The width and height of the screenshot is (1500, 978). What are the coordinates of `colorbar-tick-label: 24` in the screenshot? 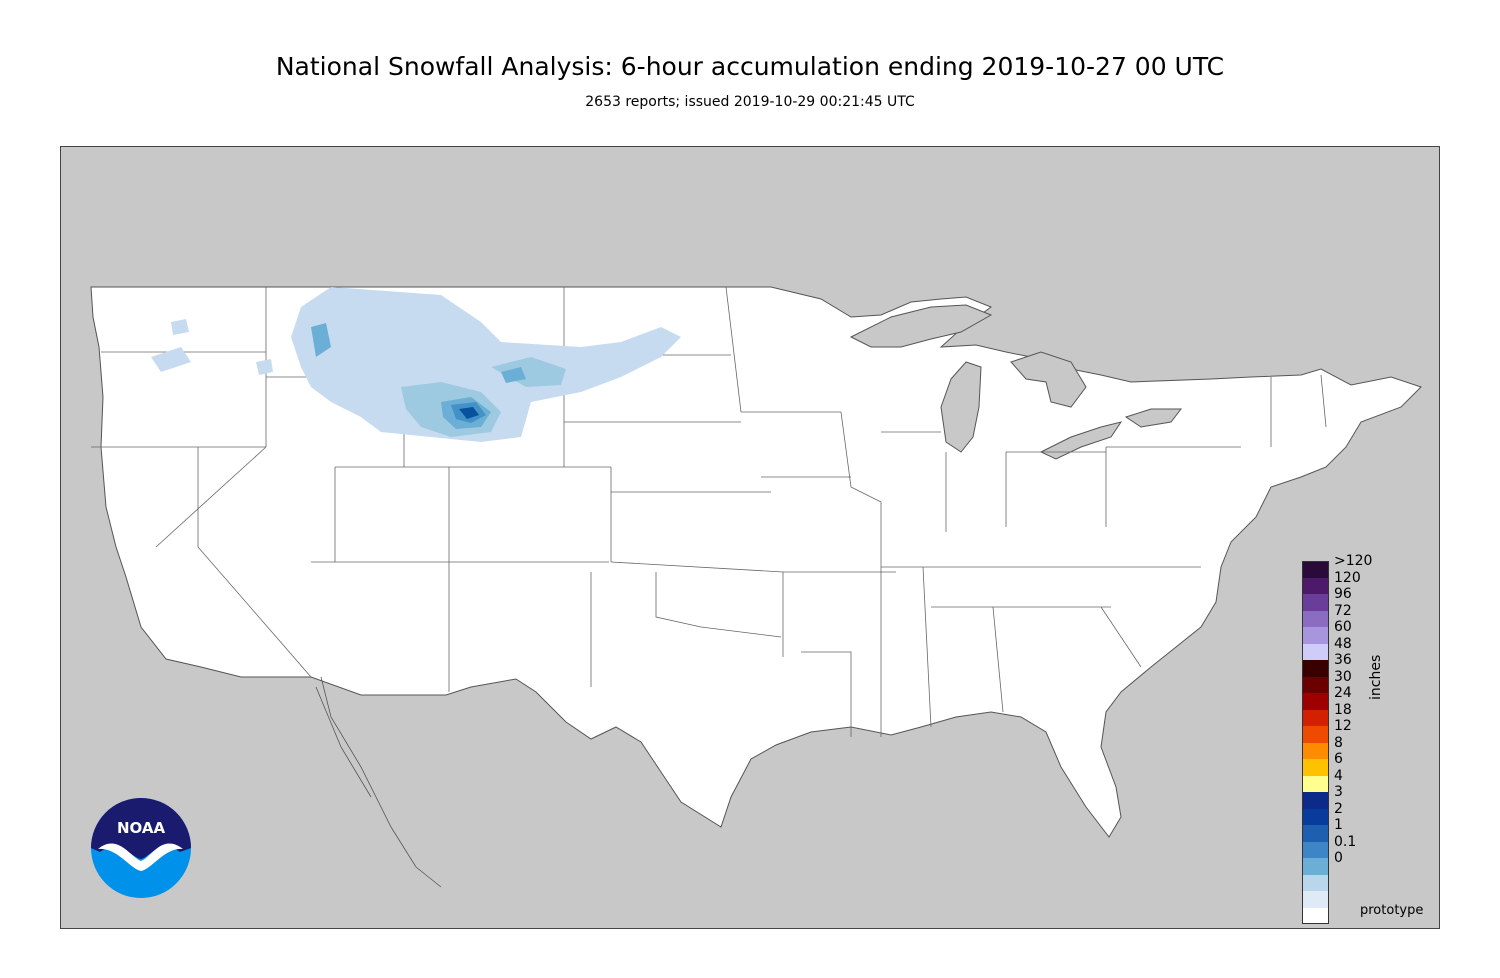 It's located at (1343, 693).